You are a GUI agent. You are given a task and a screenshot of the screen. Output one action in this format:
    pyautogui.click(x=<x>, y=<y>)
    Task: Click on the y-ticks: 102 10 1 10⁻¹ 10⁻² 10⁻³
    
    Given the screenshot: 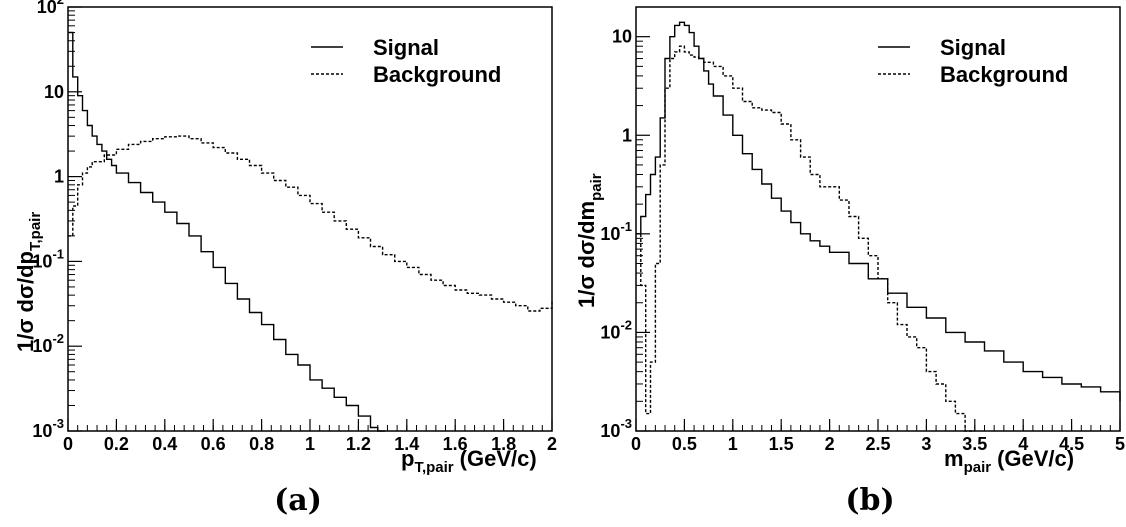 What is the action you would take?
    pyautogui.click(x=57, y=220)
    